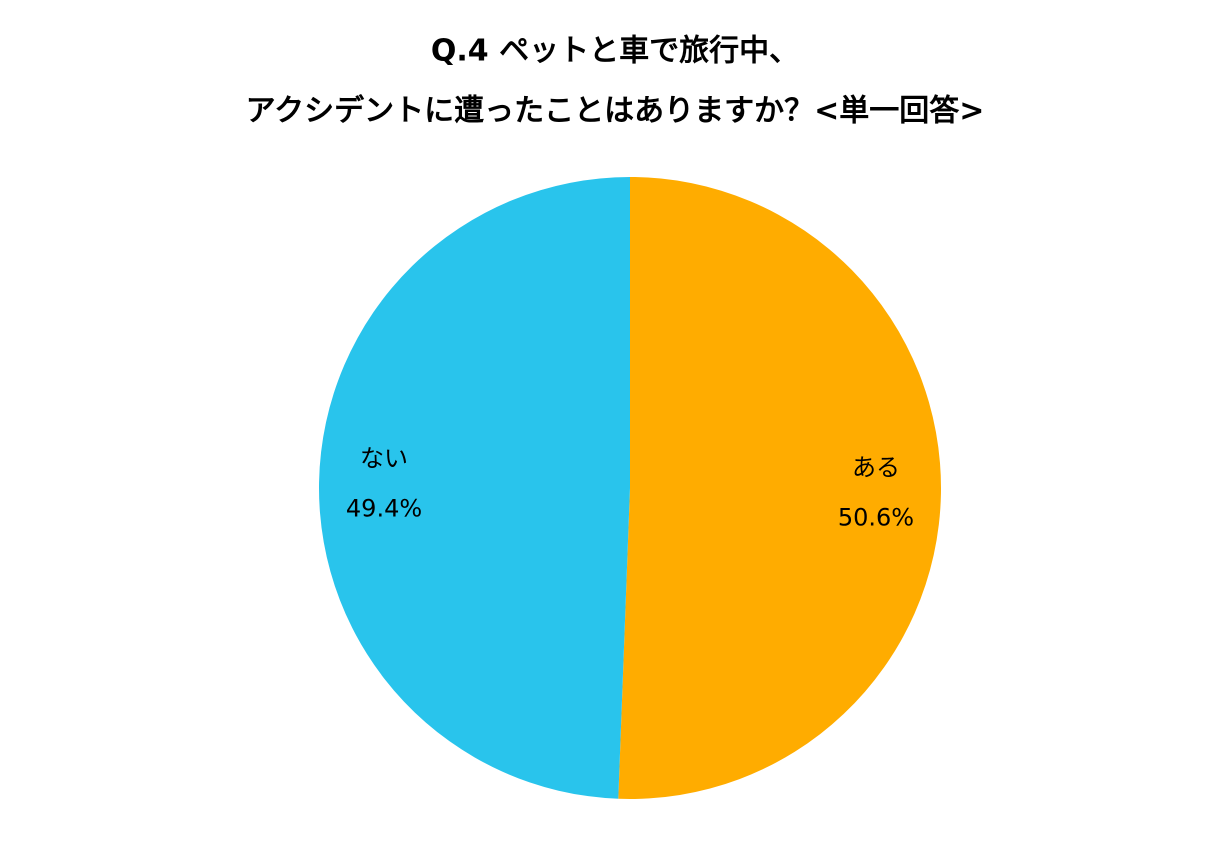  I want to click on value-label: 49.4%, so click(384, 508).